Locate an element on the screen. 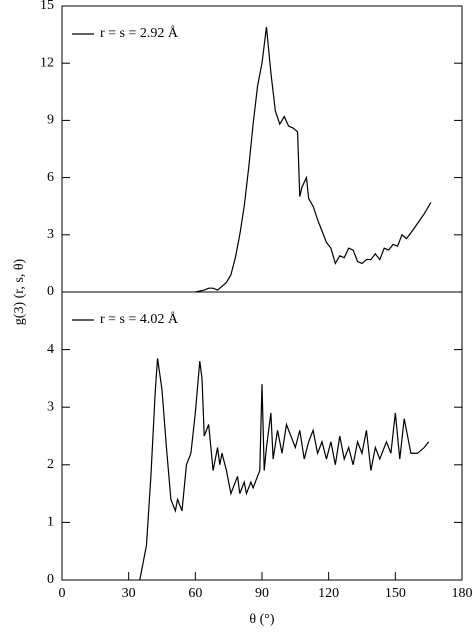  y-tick-label: 15 is located at coordinates (47, 6).